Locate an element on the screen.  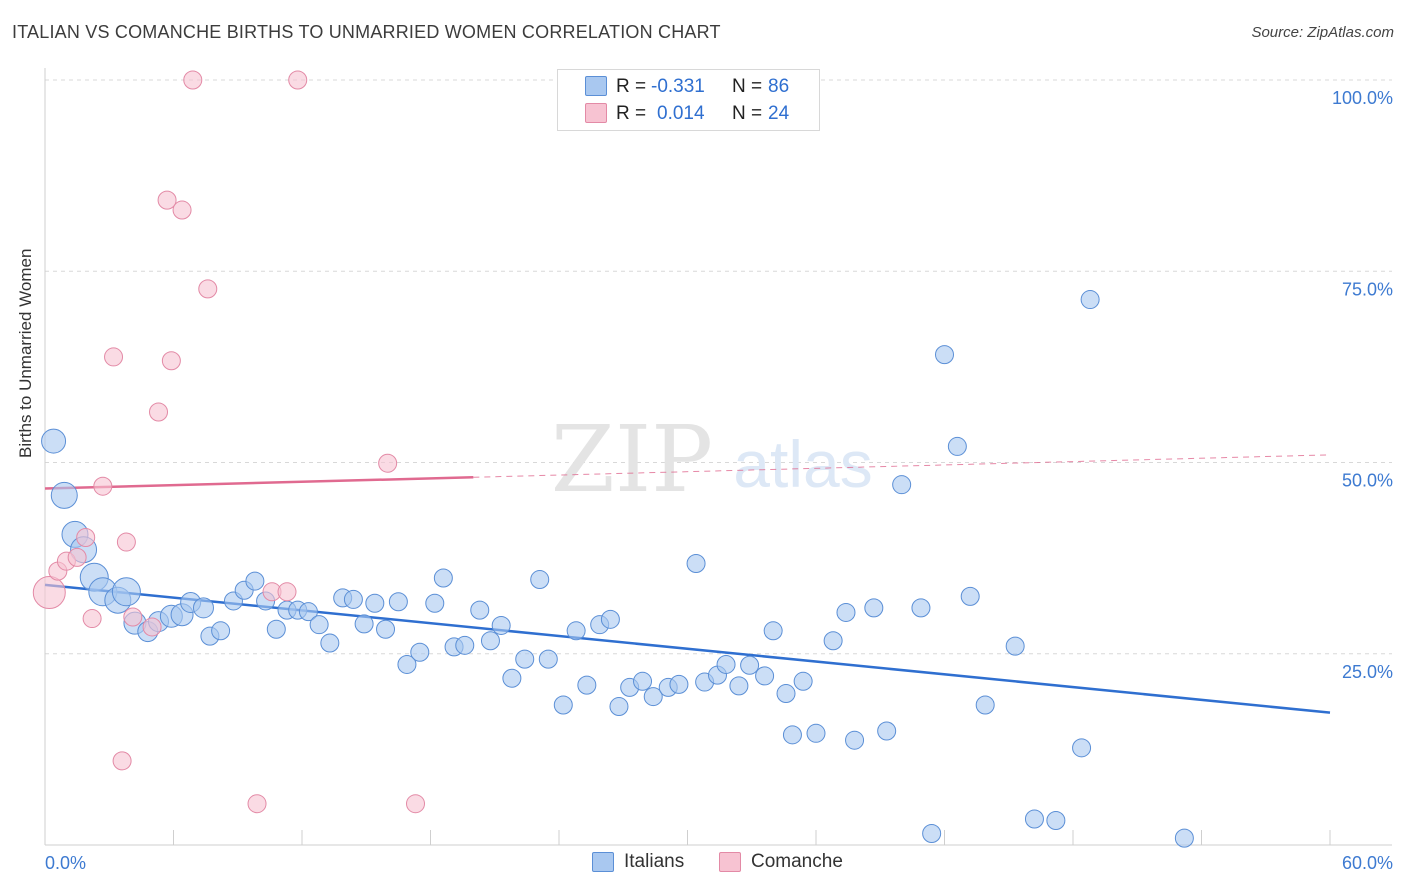
y-tick-label: 100.0% is located at coordinates (1362, 98).